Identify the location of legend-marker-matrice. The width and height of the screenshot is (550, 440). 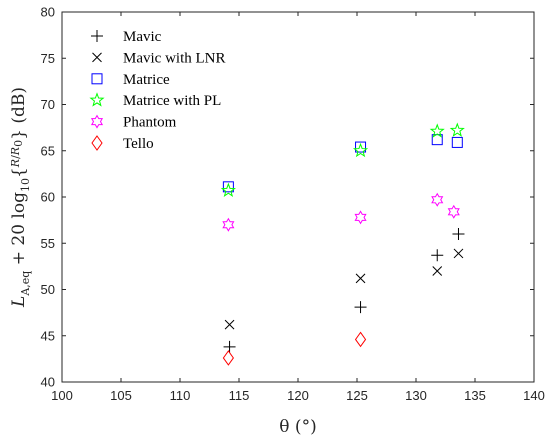
(97, 79).